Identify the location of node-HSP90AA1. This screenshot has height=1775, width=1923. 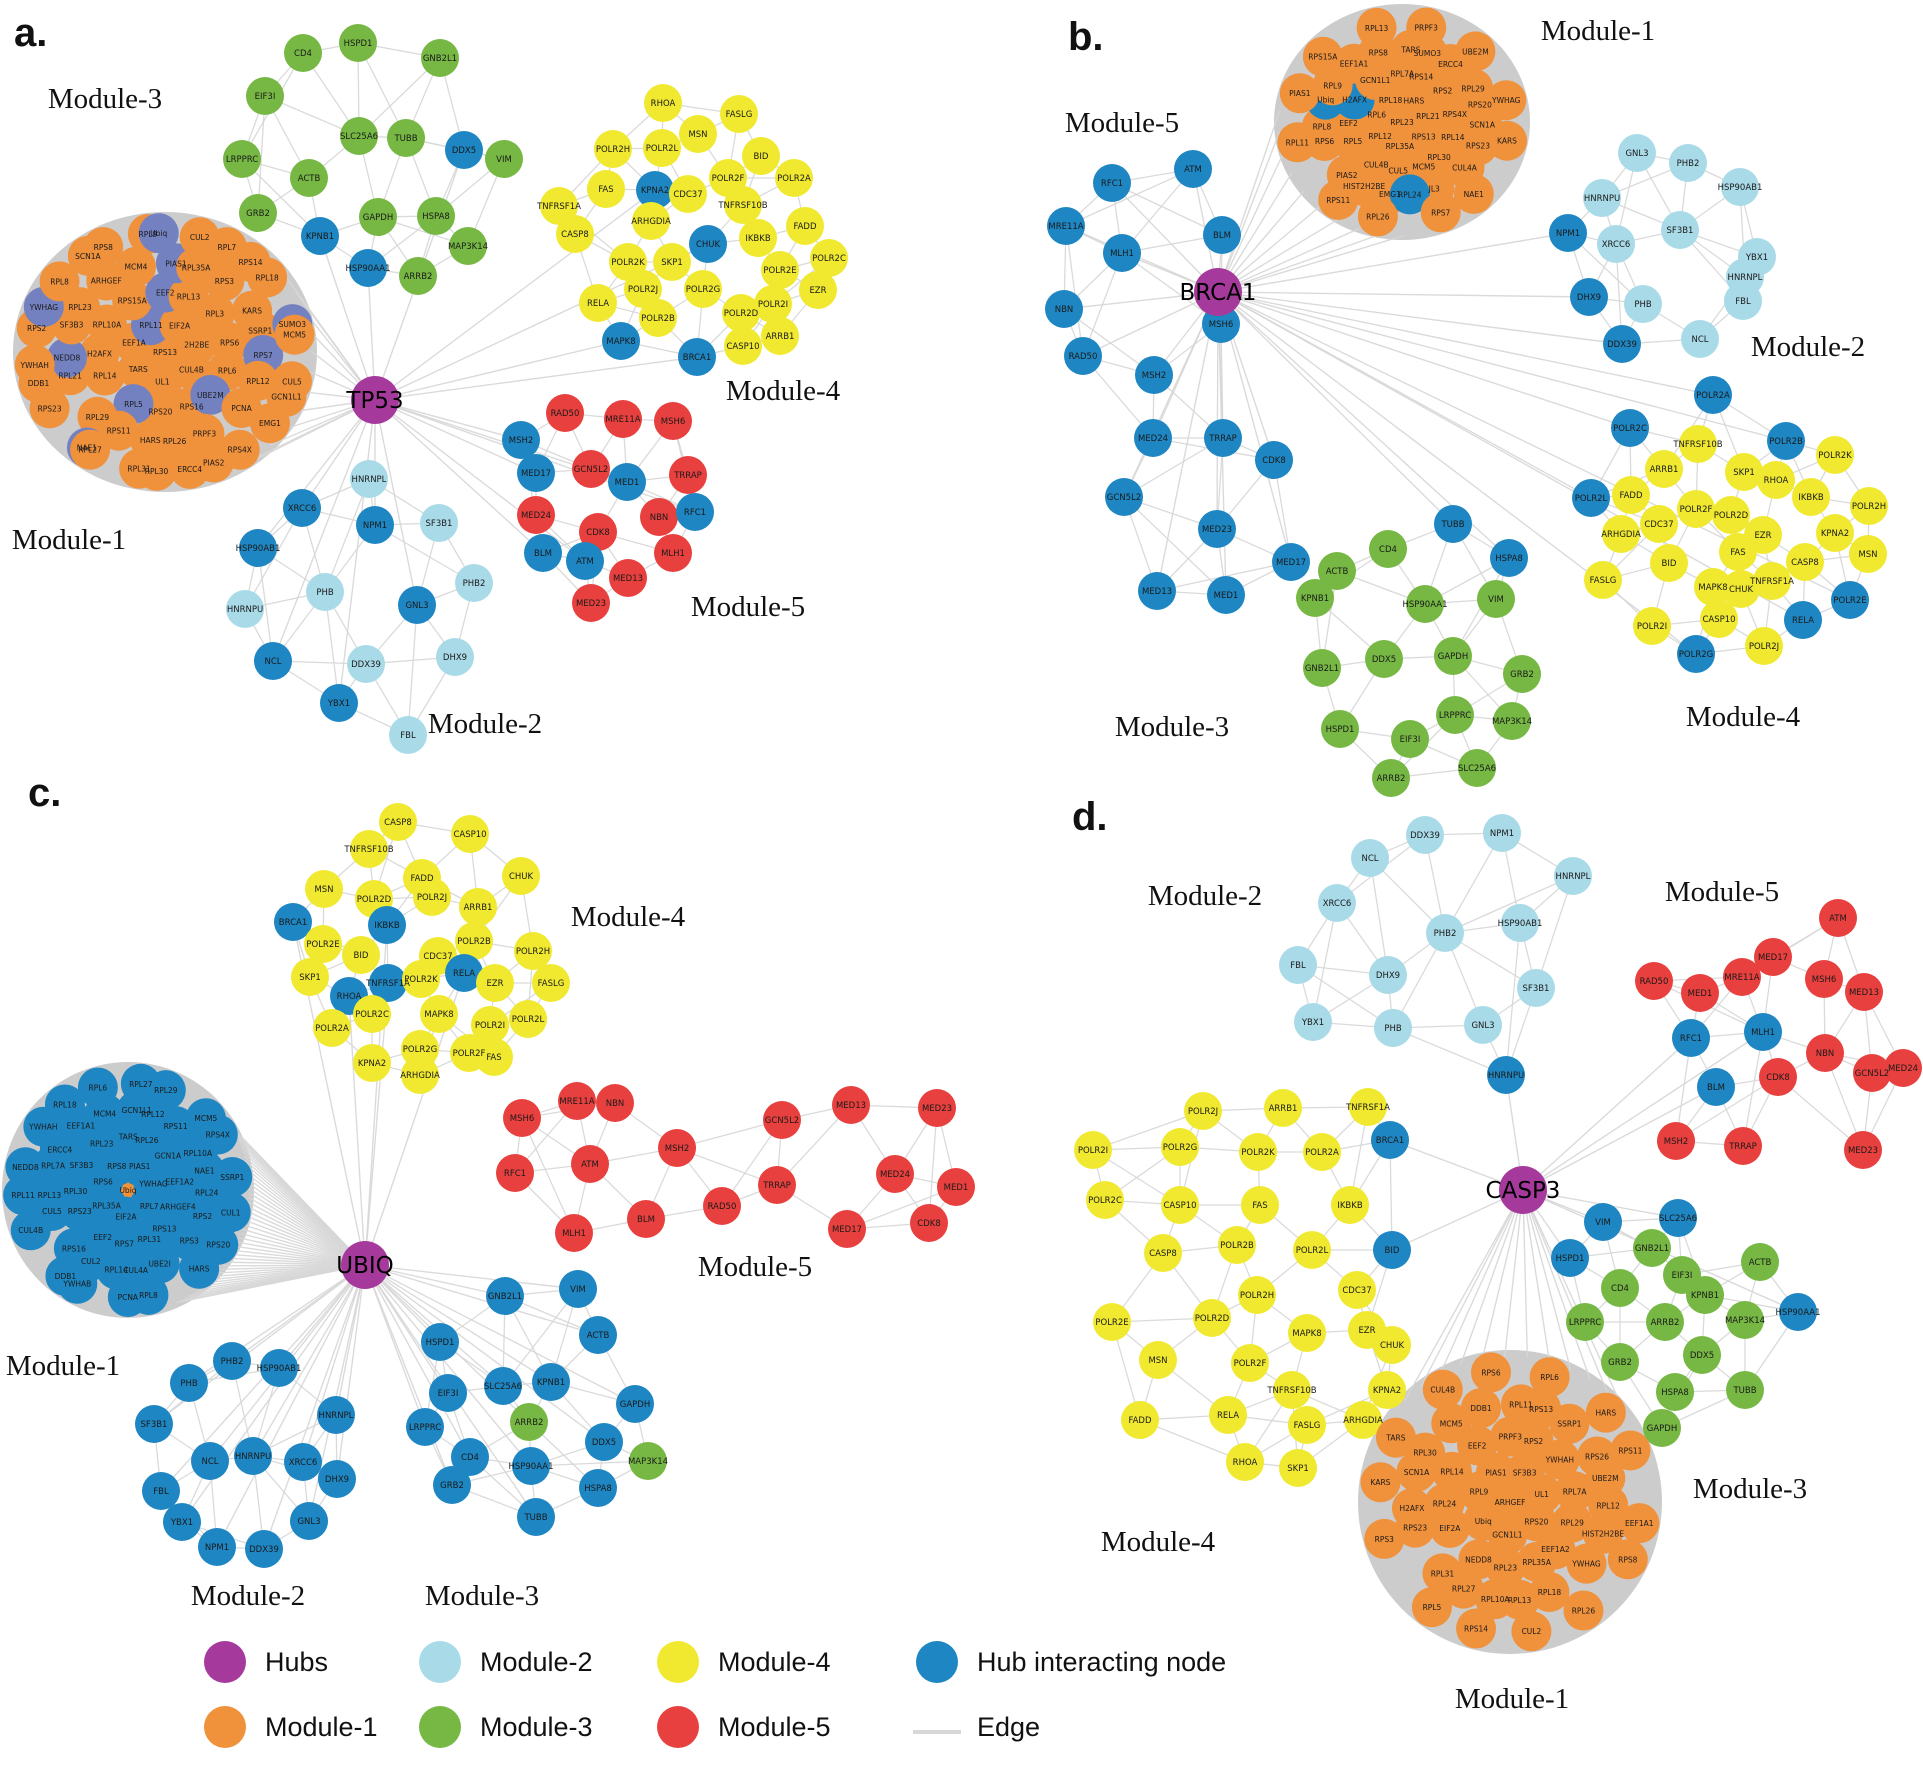
(531, 1466).